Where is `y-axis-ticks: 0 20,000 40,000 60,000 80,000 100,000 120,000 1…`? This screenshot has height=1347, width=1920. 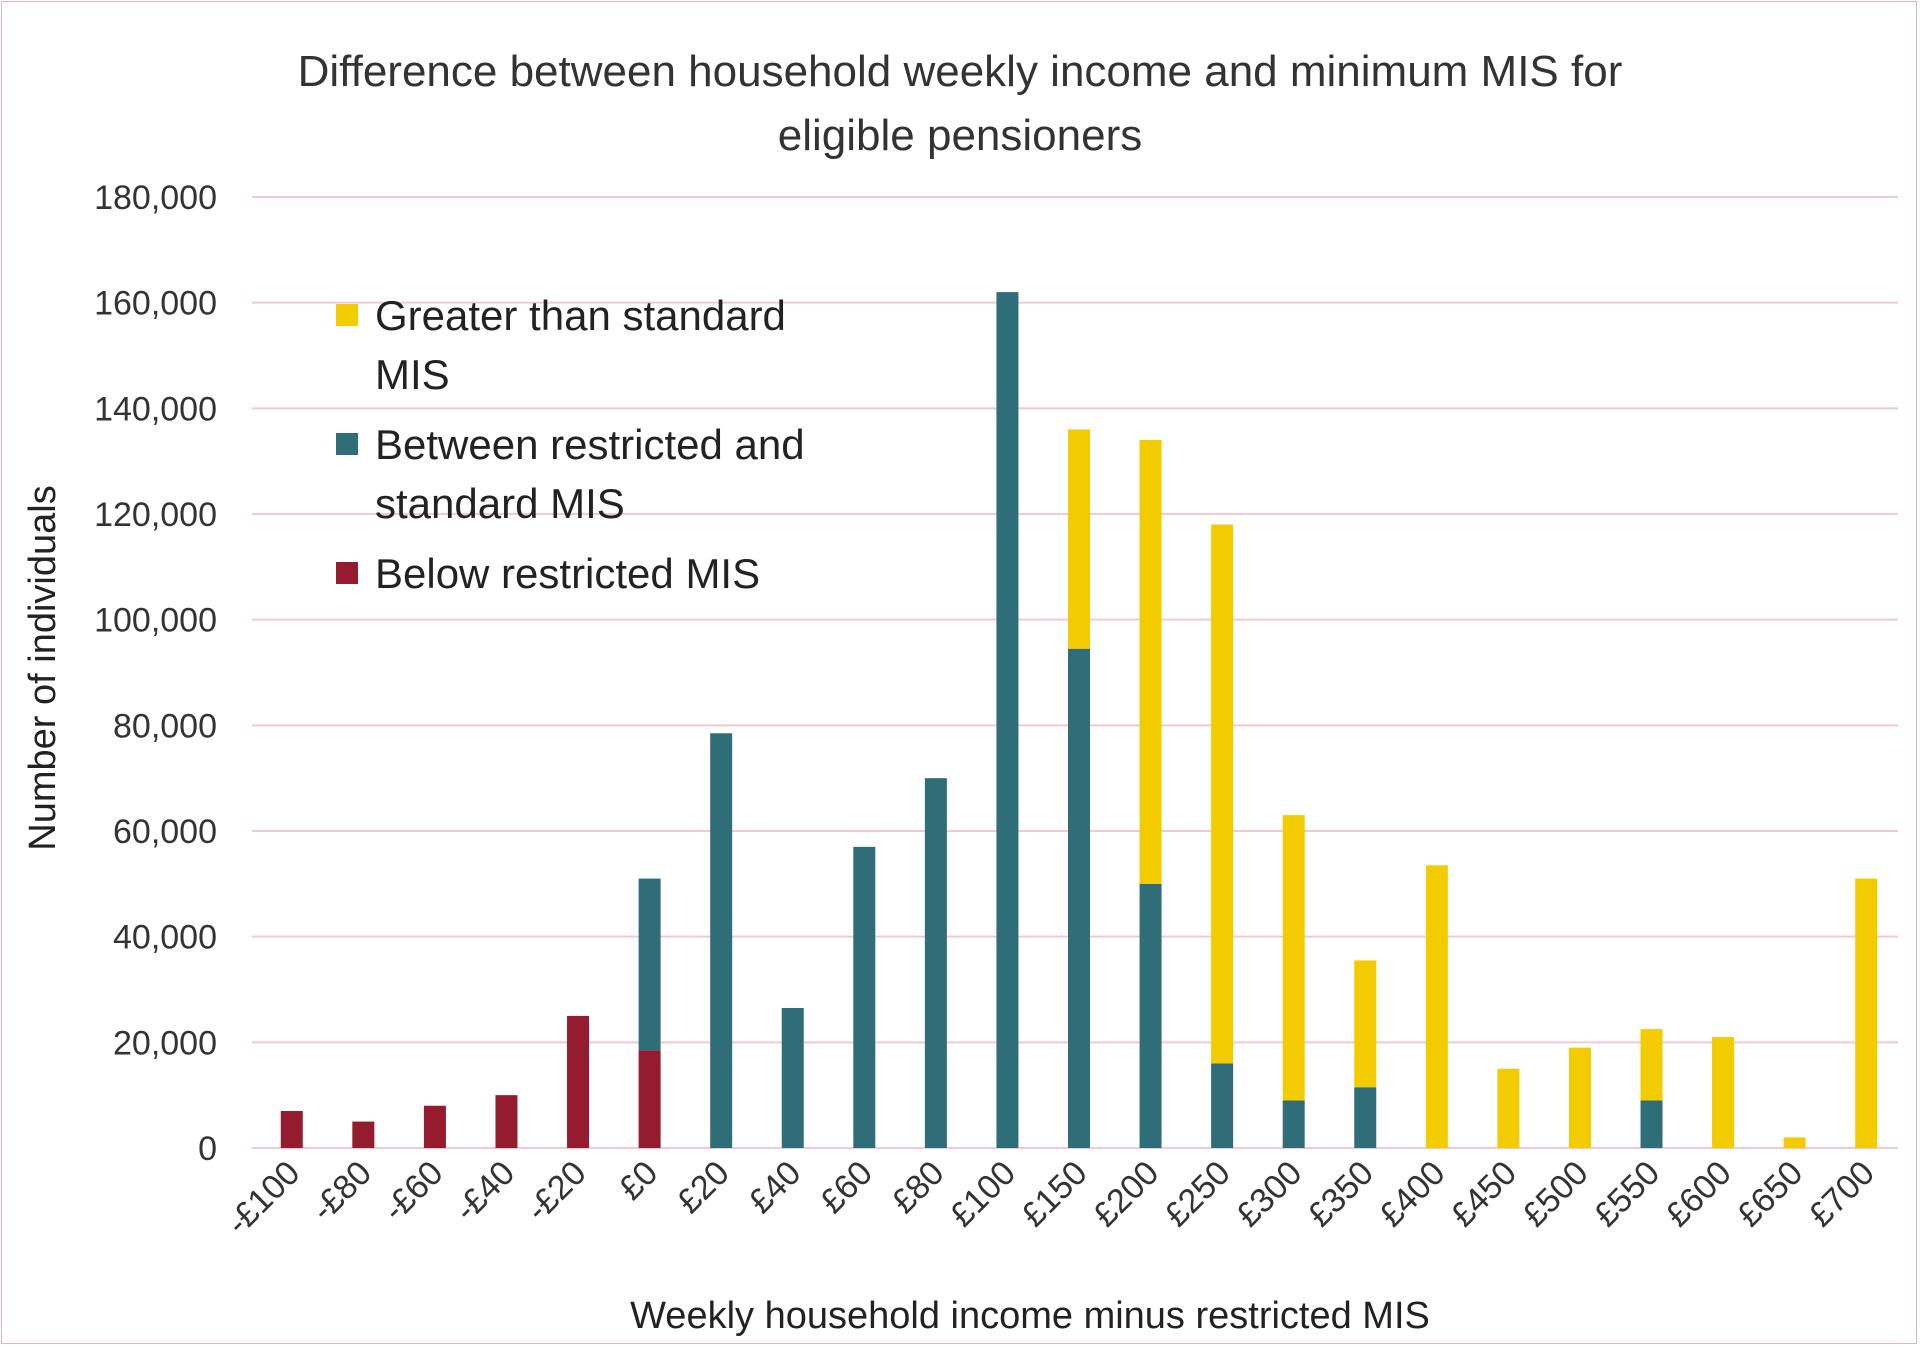 y-axis-ticks: 0 20,000 40,000 60,000 80,000 100,000 120,000 1… is located at coordinates (155, 673).